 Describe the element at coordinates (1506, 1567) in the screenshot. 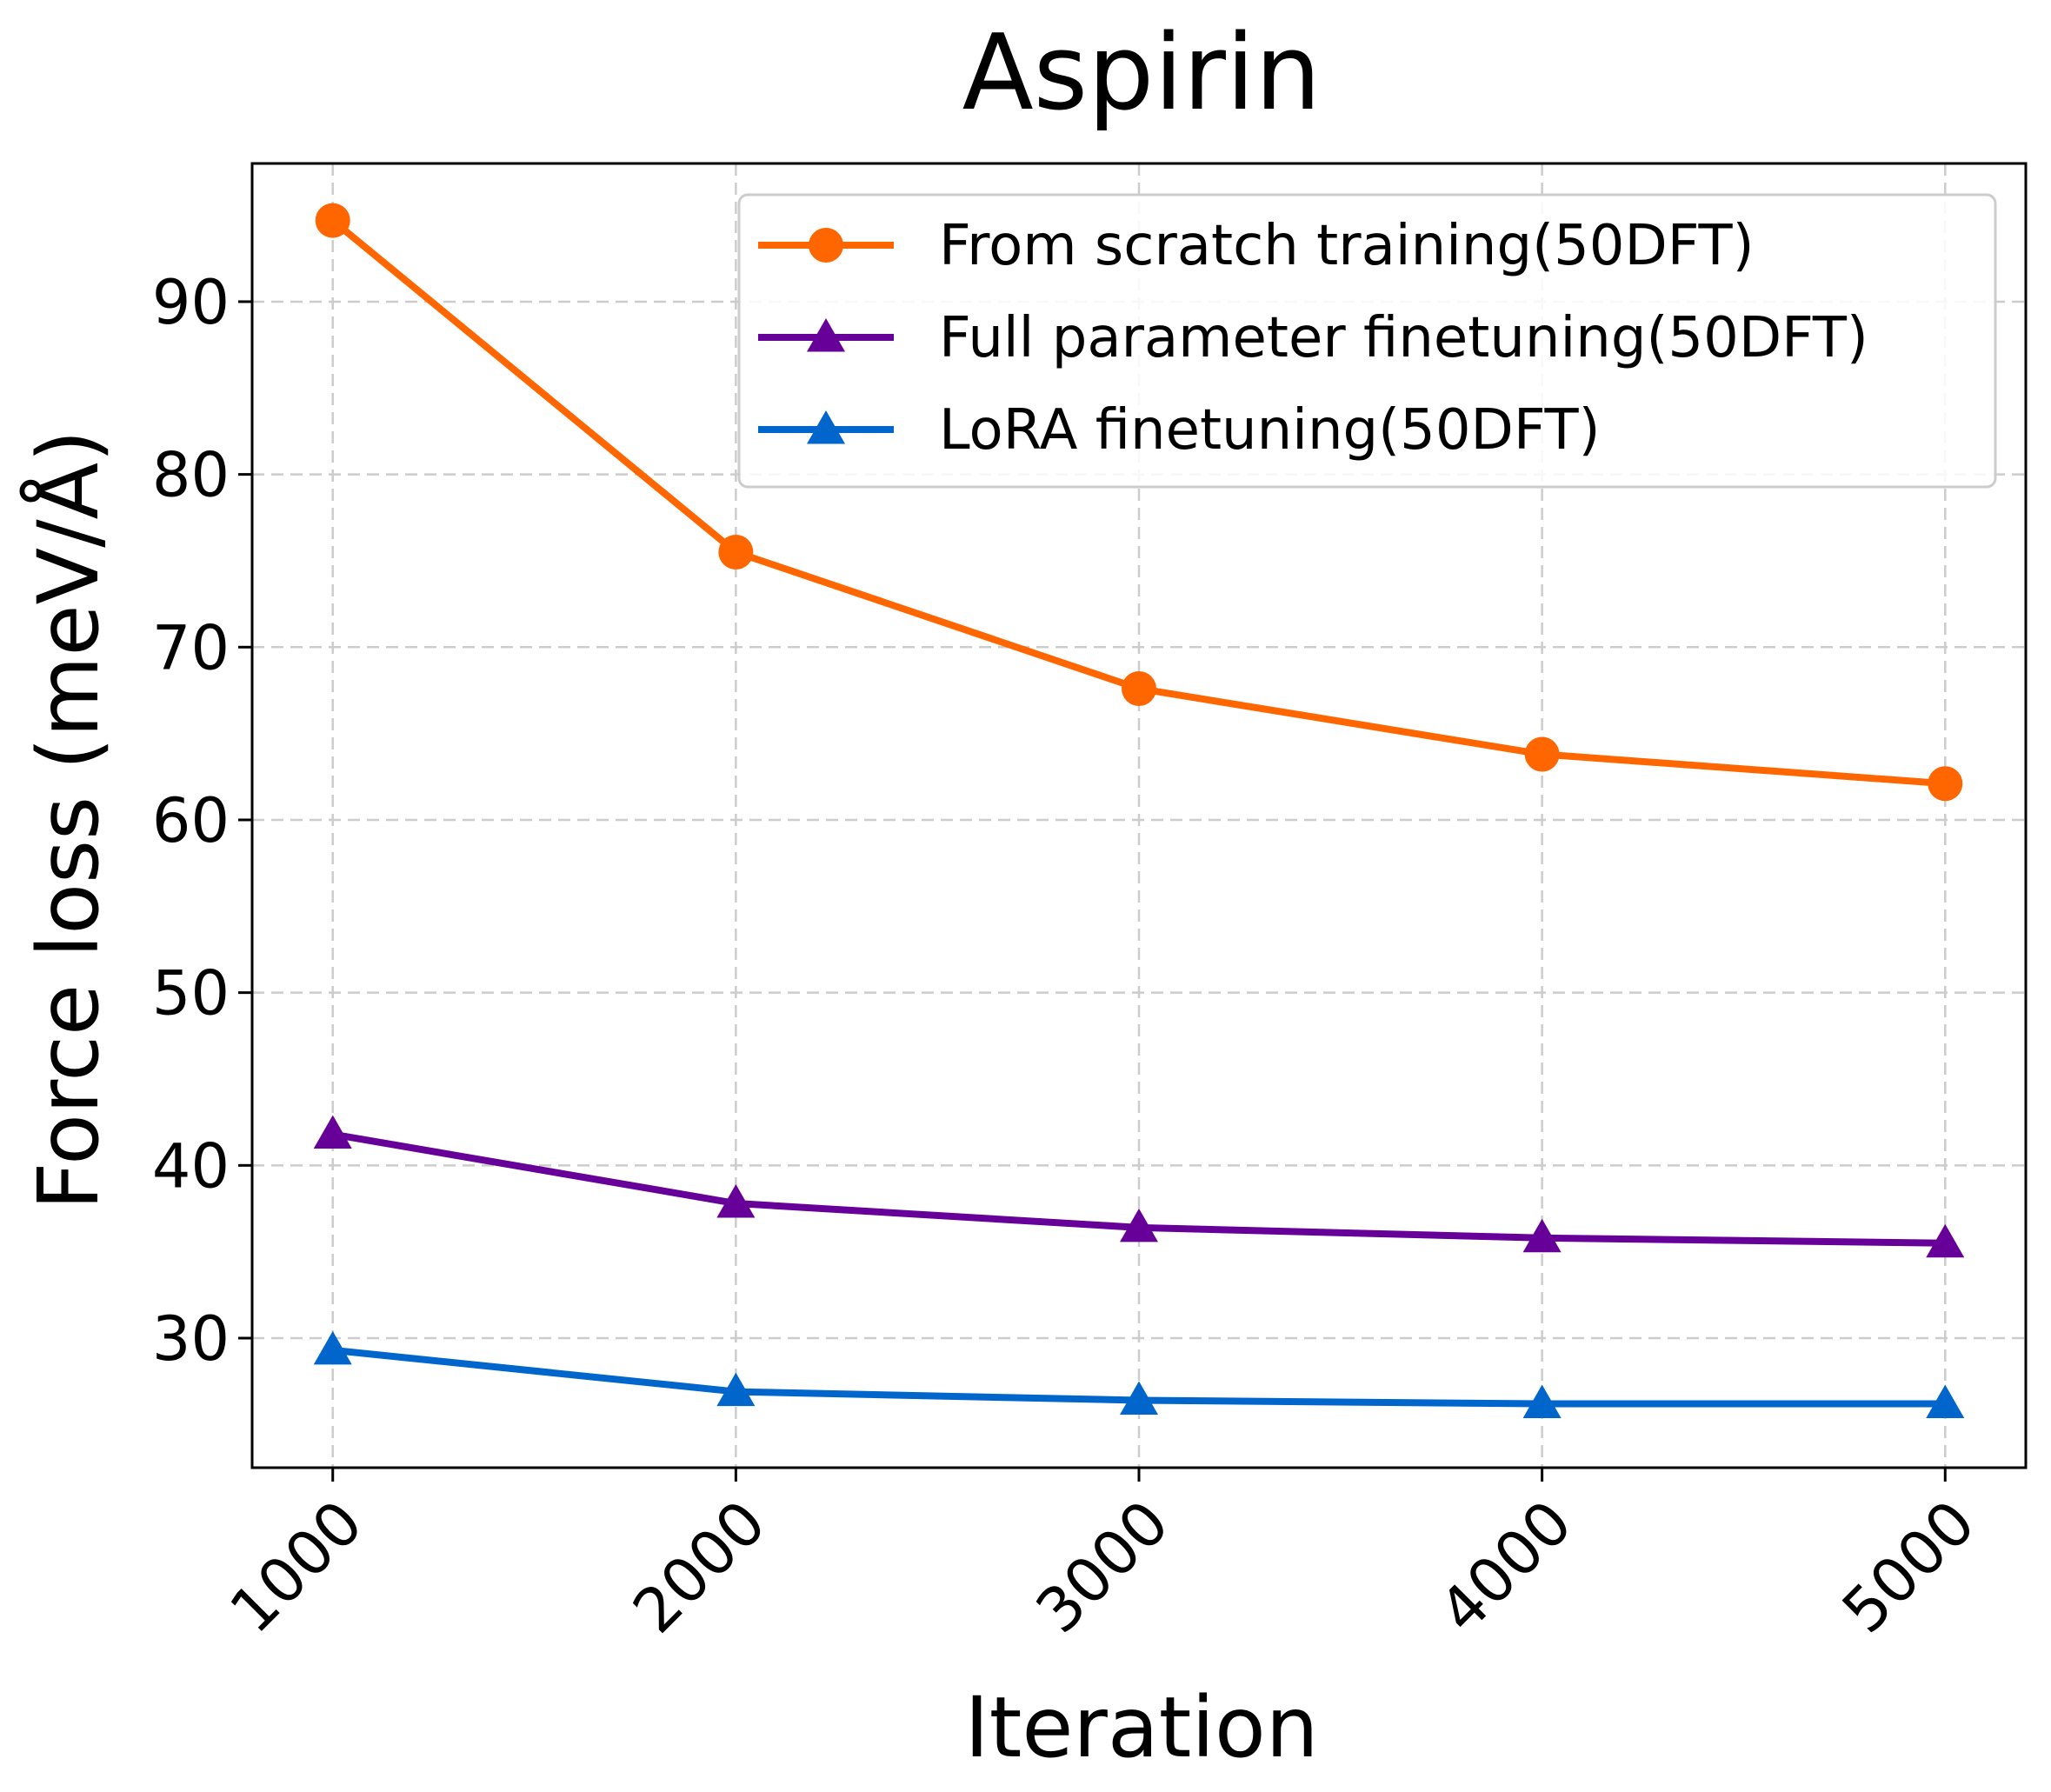

I see `x-tick-label: 4000` at that location.